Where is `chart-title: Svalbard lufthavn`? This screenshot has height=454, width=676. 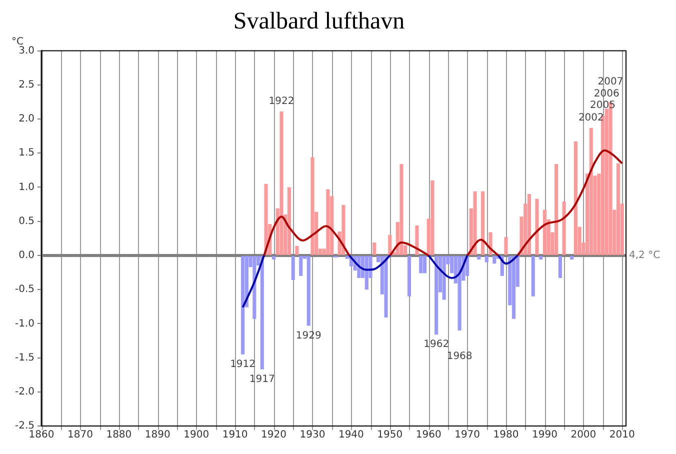 chart-title: Svalbard lufthavn is located at coordinates (319, 21).